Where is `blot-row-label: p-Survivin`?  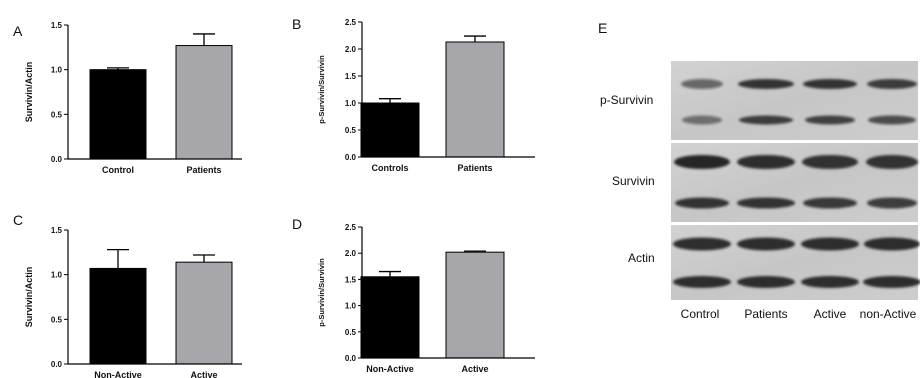
blot-row-label: p-Survivin is located at coordinates (626, 100).